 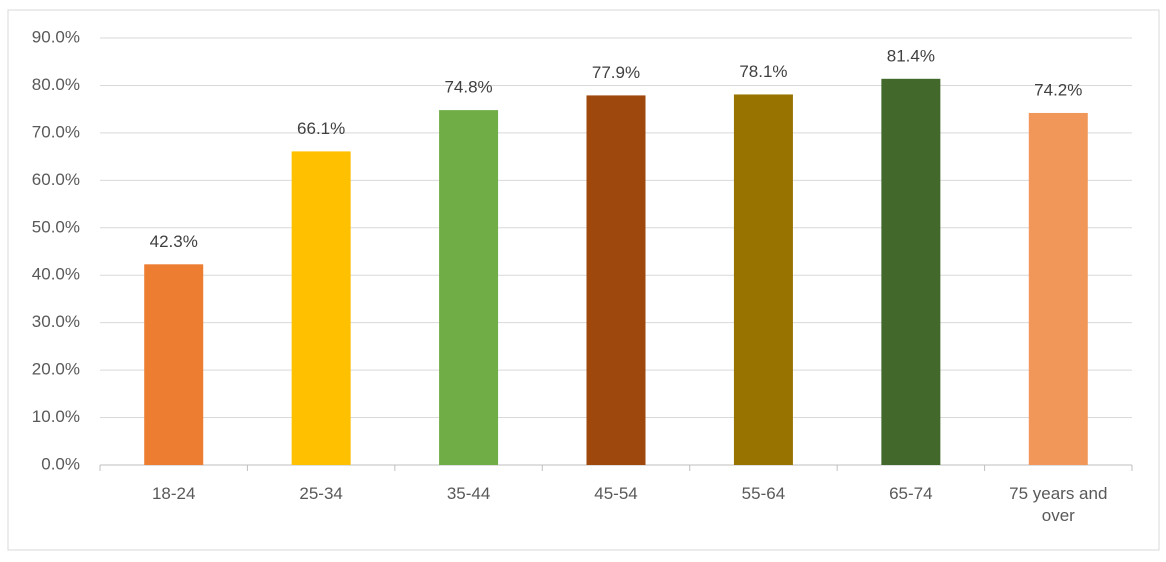 I want to click on x-tick-label: 18-24, so click(x=173, y=493).